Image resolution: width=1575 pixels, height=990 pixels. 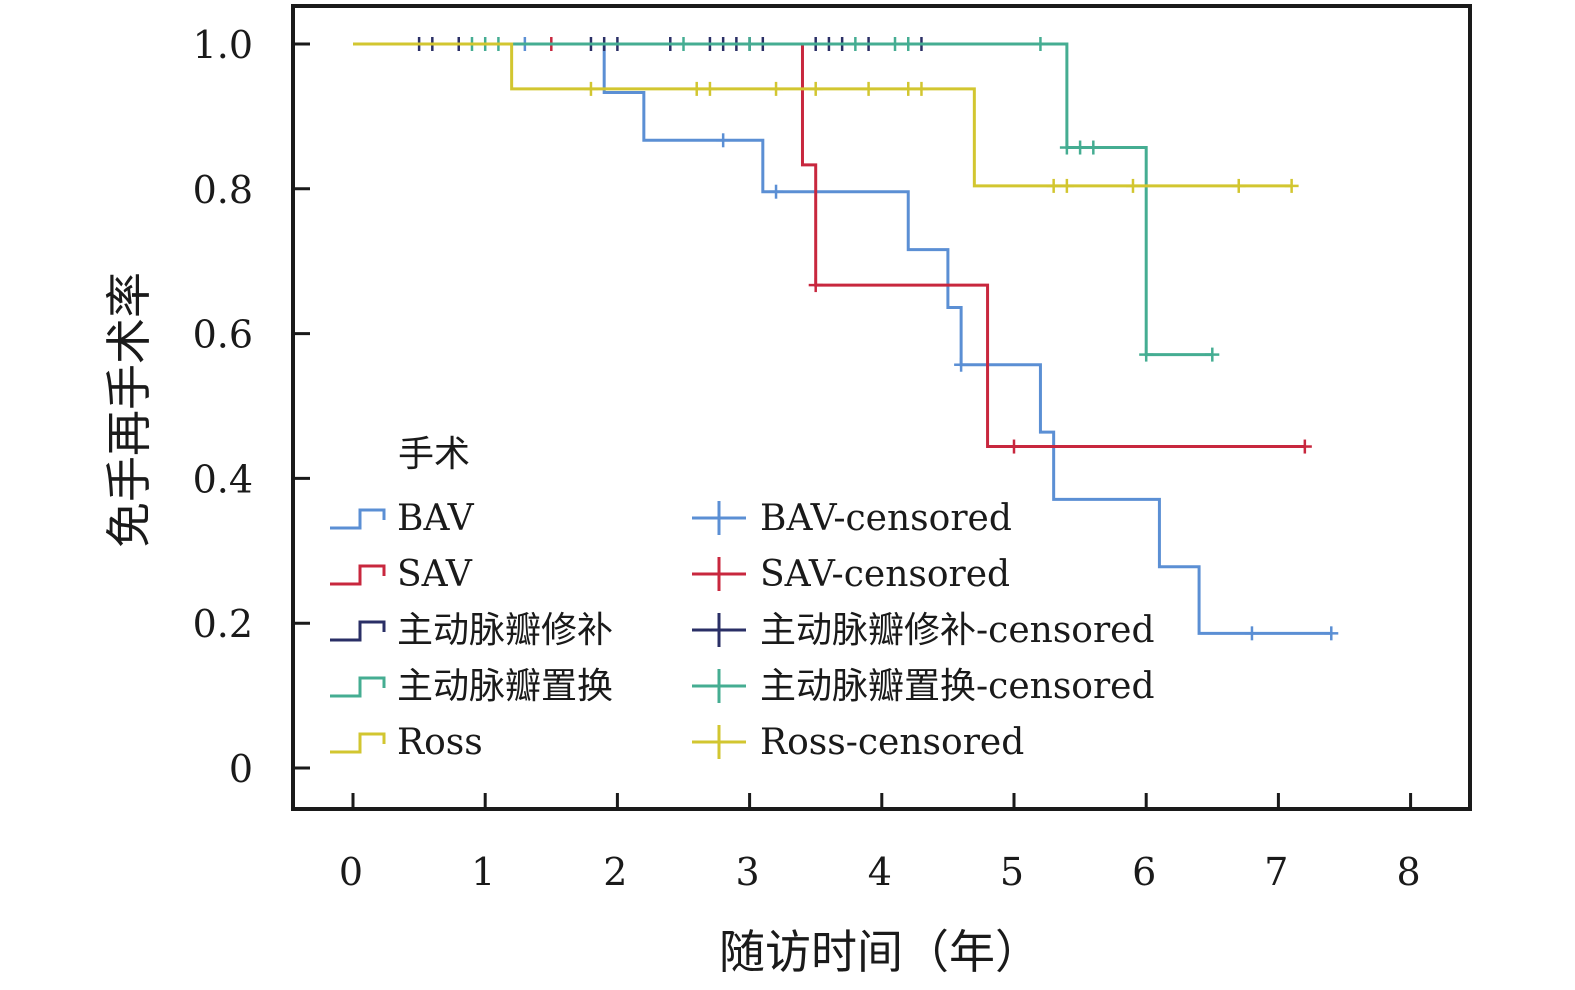 What do you see at coordinates (129, 410) in the screenshot?
I see `y-axis-title: 免手再手术率` at bounding box center [129, 410].